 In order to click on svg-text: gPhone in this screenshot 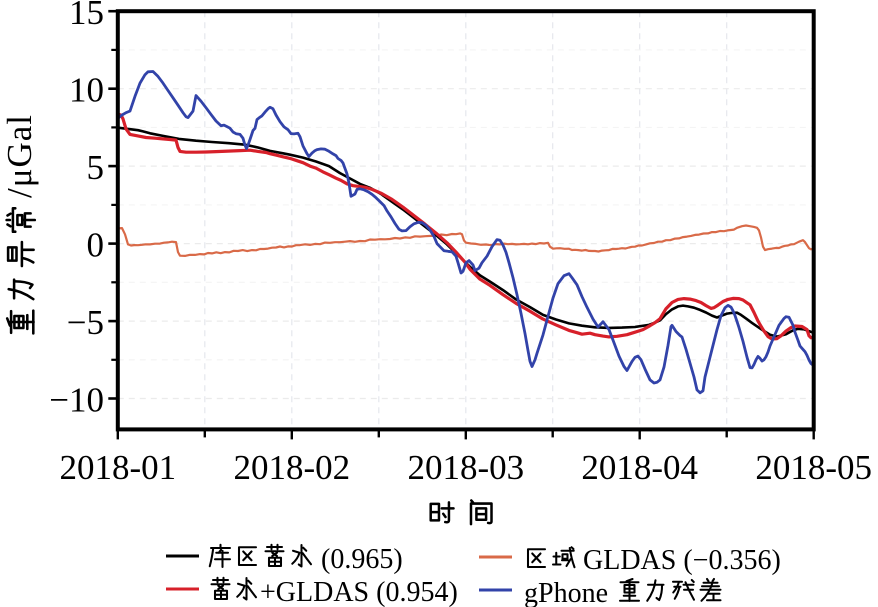, I will do `click(566, 592)`.